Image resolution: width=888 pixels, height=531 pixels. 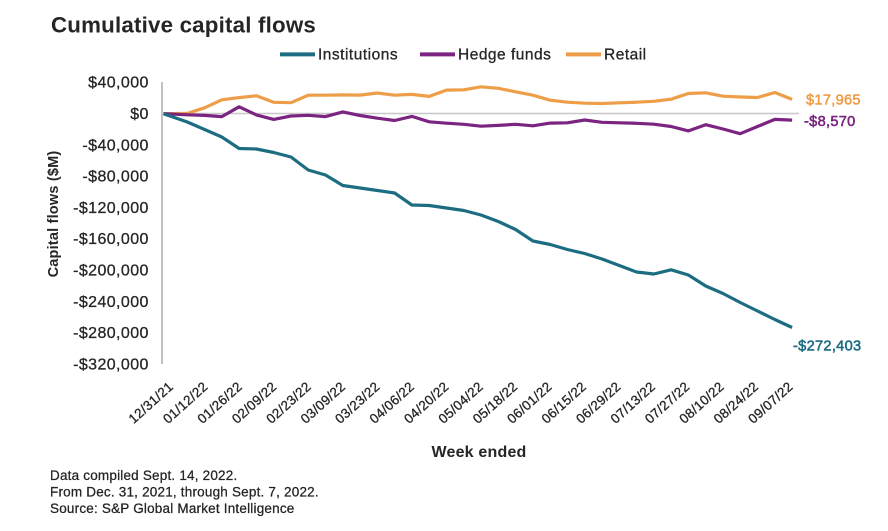 What do you see at coordinates (827, 347) in the screenshot?
I see `svg-text: -$272,403` at bounding box center [827, 347].